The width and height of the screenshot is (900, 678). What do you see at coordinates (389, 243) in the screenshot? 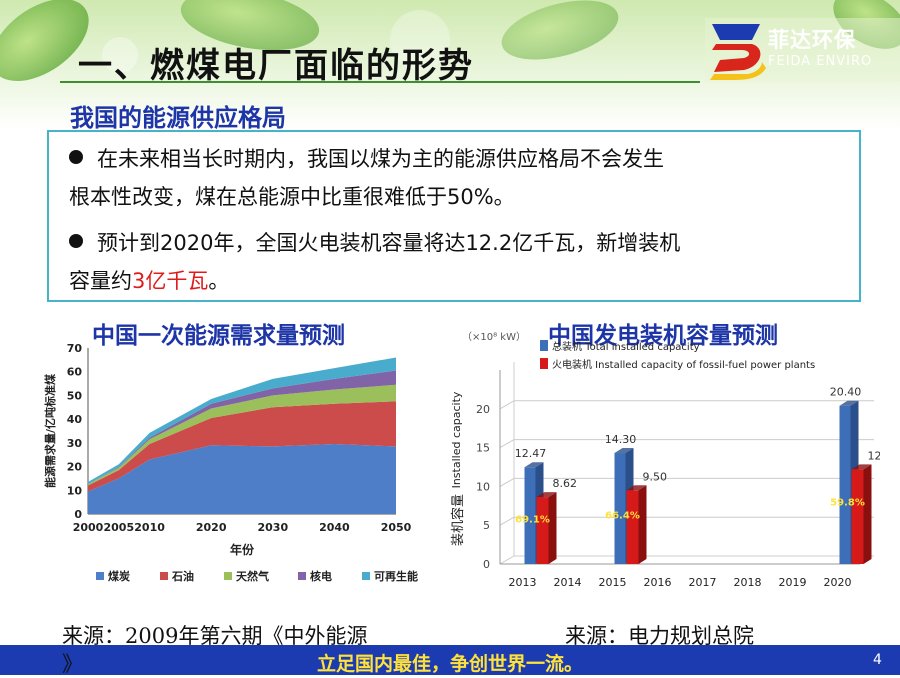
I see `bullet-2-line-1: 预计到2020年，全国火电装机容量将达12.2亿千瓦，新增装机` at bounding box center [389, 243].